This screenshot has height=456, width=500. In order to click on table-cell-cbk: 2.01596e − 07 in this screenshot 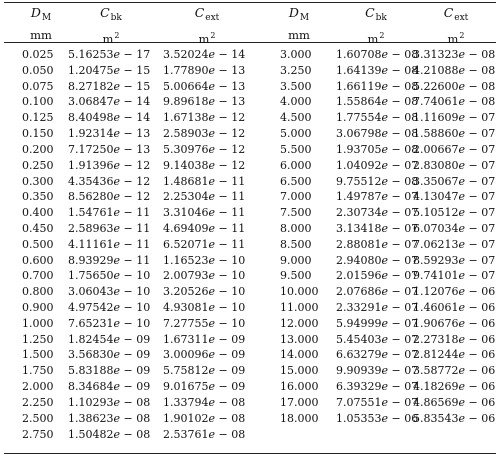, I will do `click(377, 276)`.